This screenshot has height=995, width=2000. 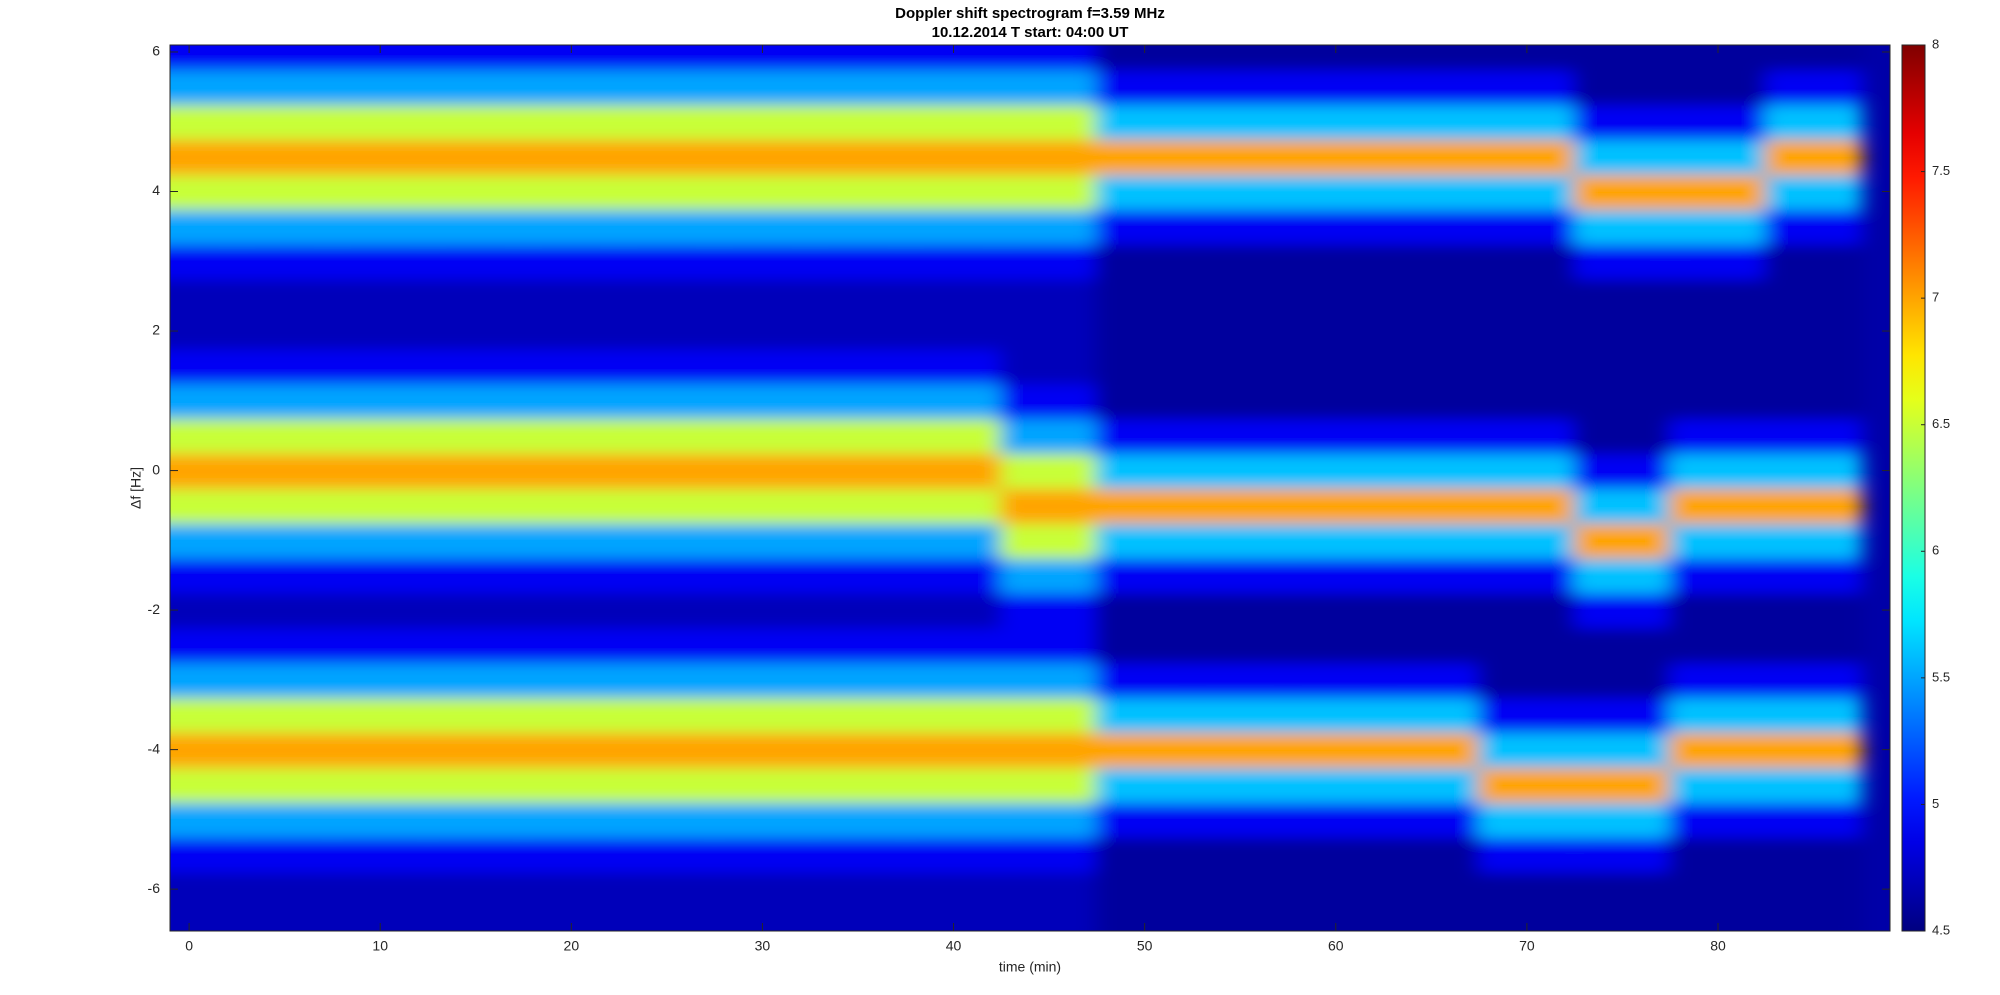 What do you see at coordinates (154, 888) in the screenshot?
I see `y-tick-label: -6` at bounding box center [154, 888].